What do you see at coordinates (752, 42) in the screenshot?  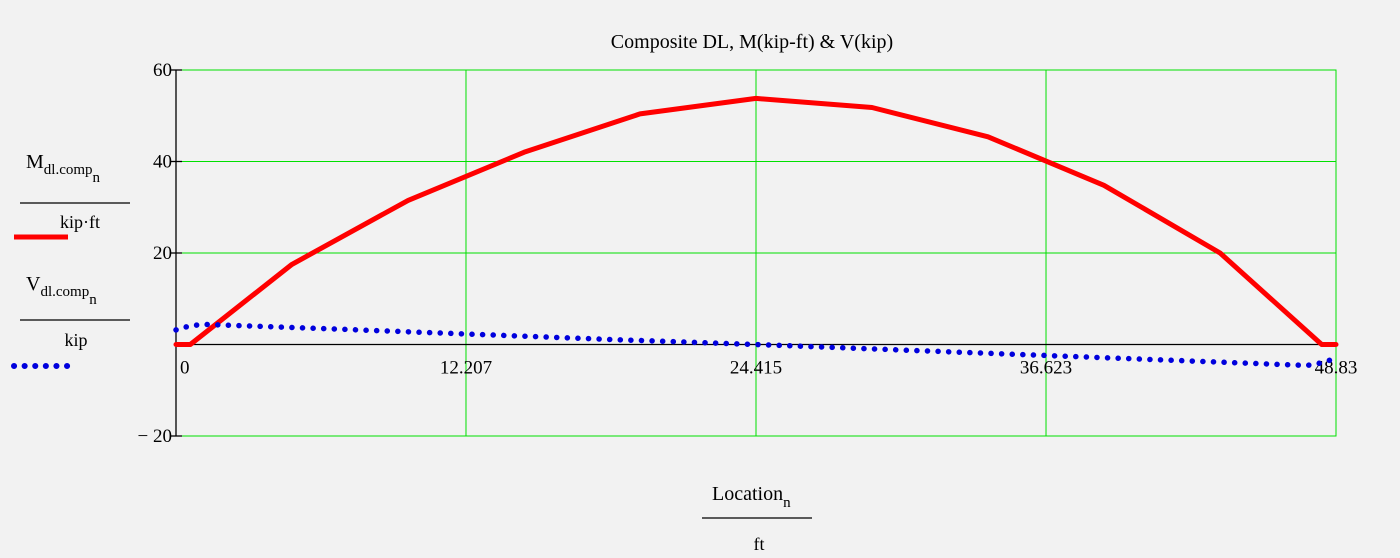 I see `chart-title: Composite DL, M(kip-ft) & V(kip)` at bounding box center [752, 42].